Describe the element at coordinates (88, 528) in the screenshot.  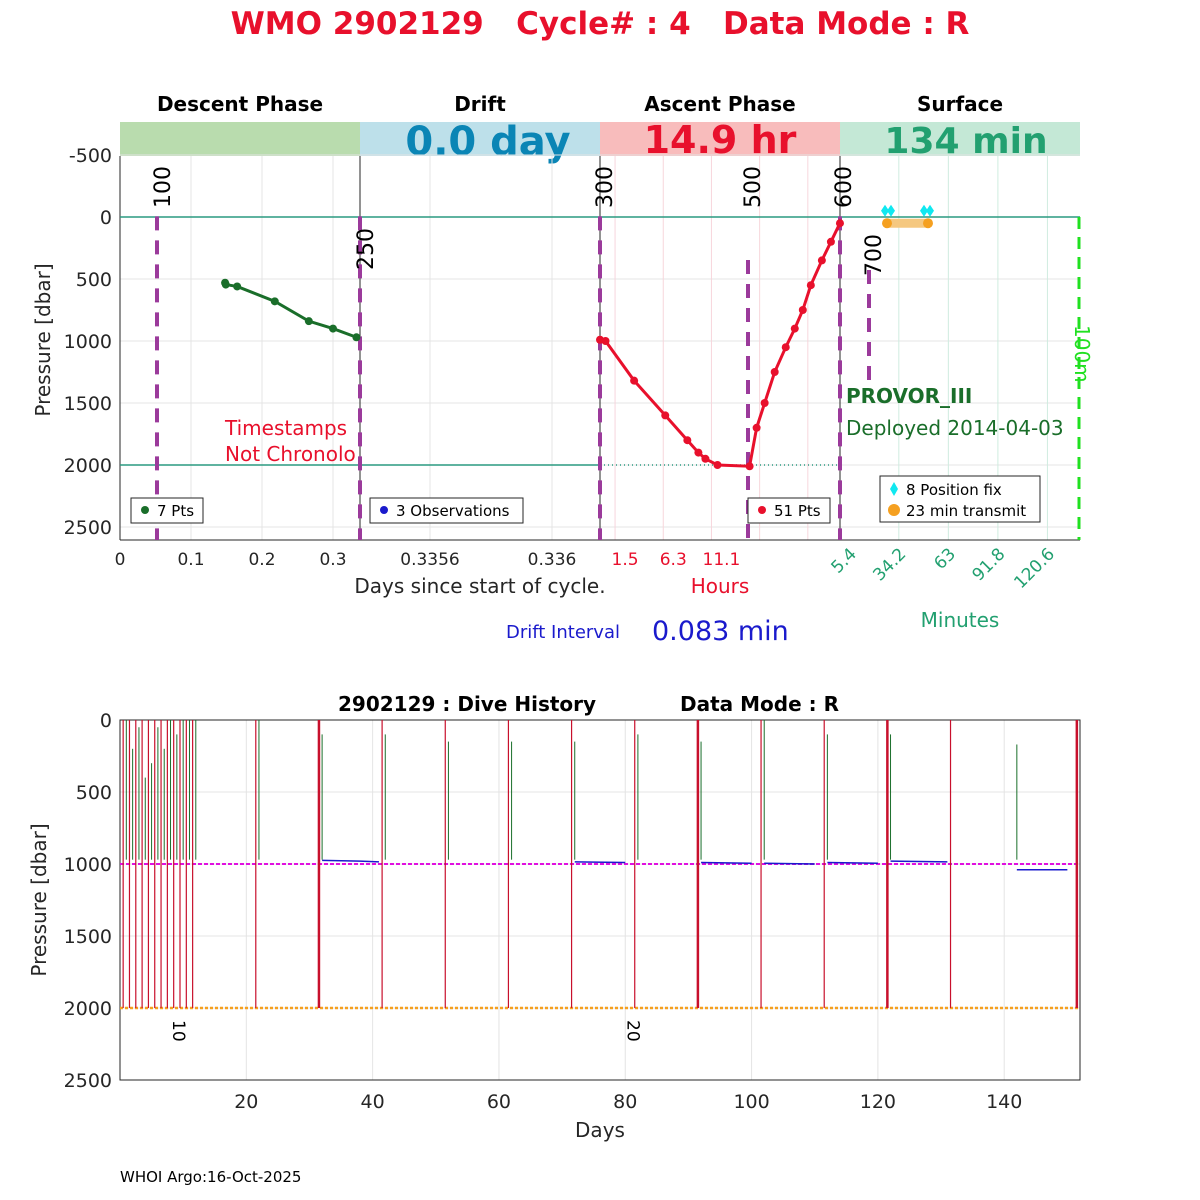
I see `top-y-tick-label: 2500` at that location.